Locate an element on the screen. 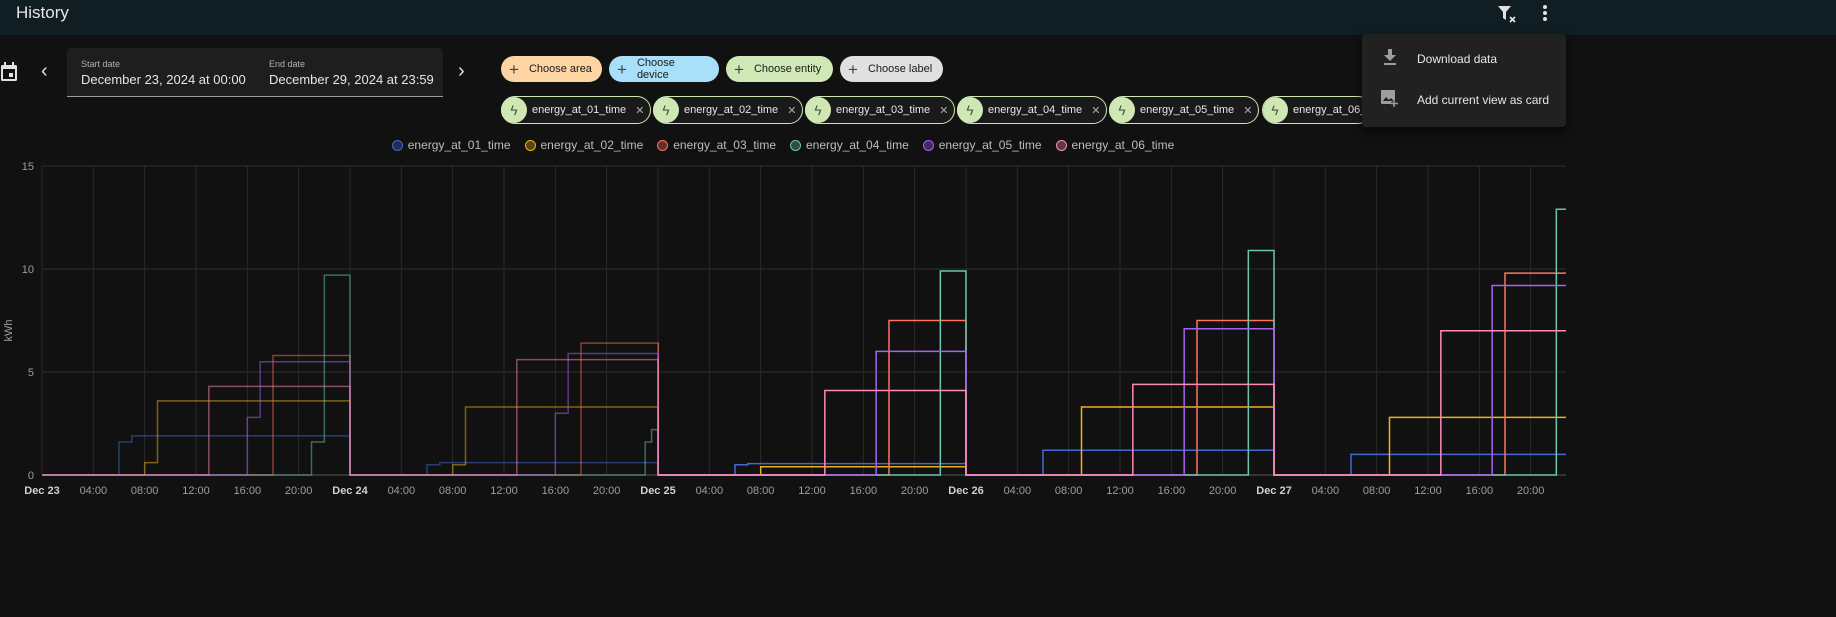  series-line-energy_at_01_time-faded is located at coordinates (350, 455).